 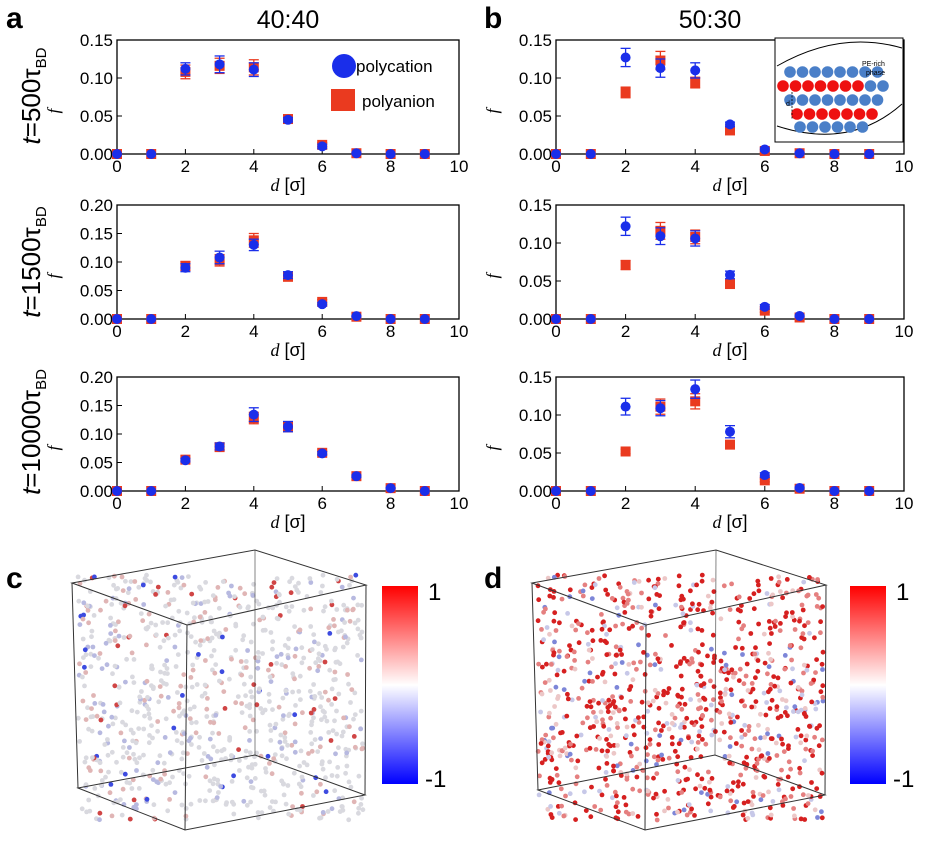 What do you see at coordinates (555, 331) in the screenshot?
I see `x-tick-label: 0` at bounding box center [555, 331].